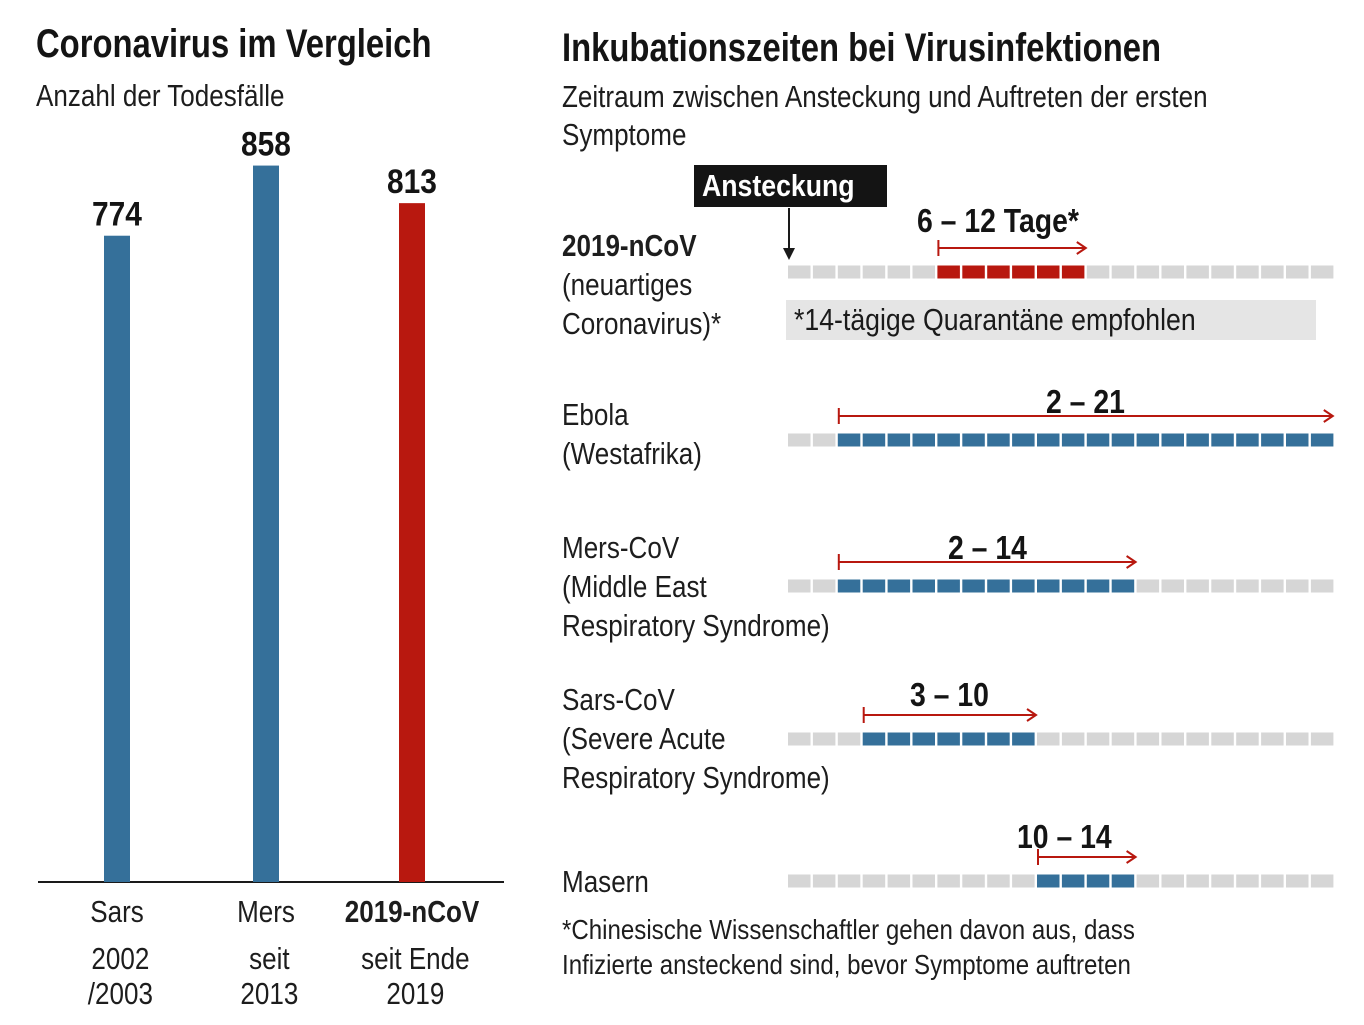  What do you see at coordinates (120, 994) in the screenshot?
I see `category-sublabel: /2003` at bounding box center [120, 994].